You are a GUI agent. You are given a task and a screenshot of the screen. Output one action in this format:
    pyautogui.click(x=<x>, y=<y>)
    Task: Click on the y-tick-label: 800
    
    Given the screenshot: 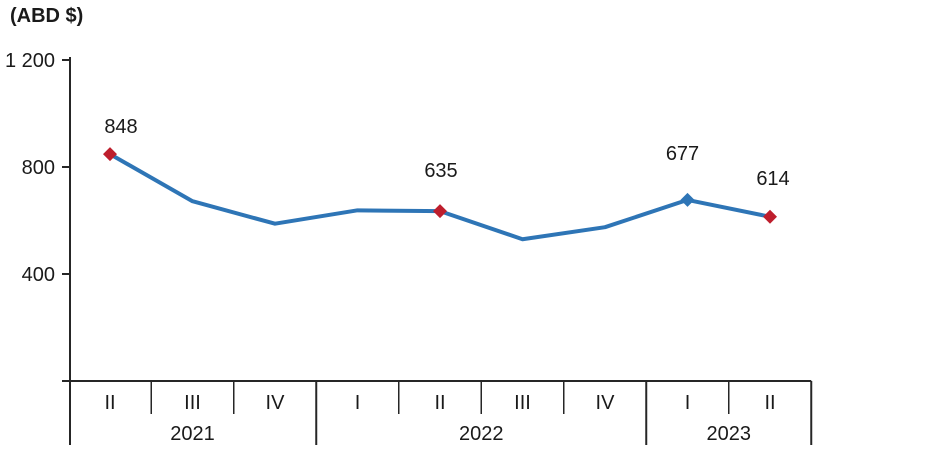 What is the action you would take?
    pyautogui.click(x=38, y=168)
    